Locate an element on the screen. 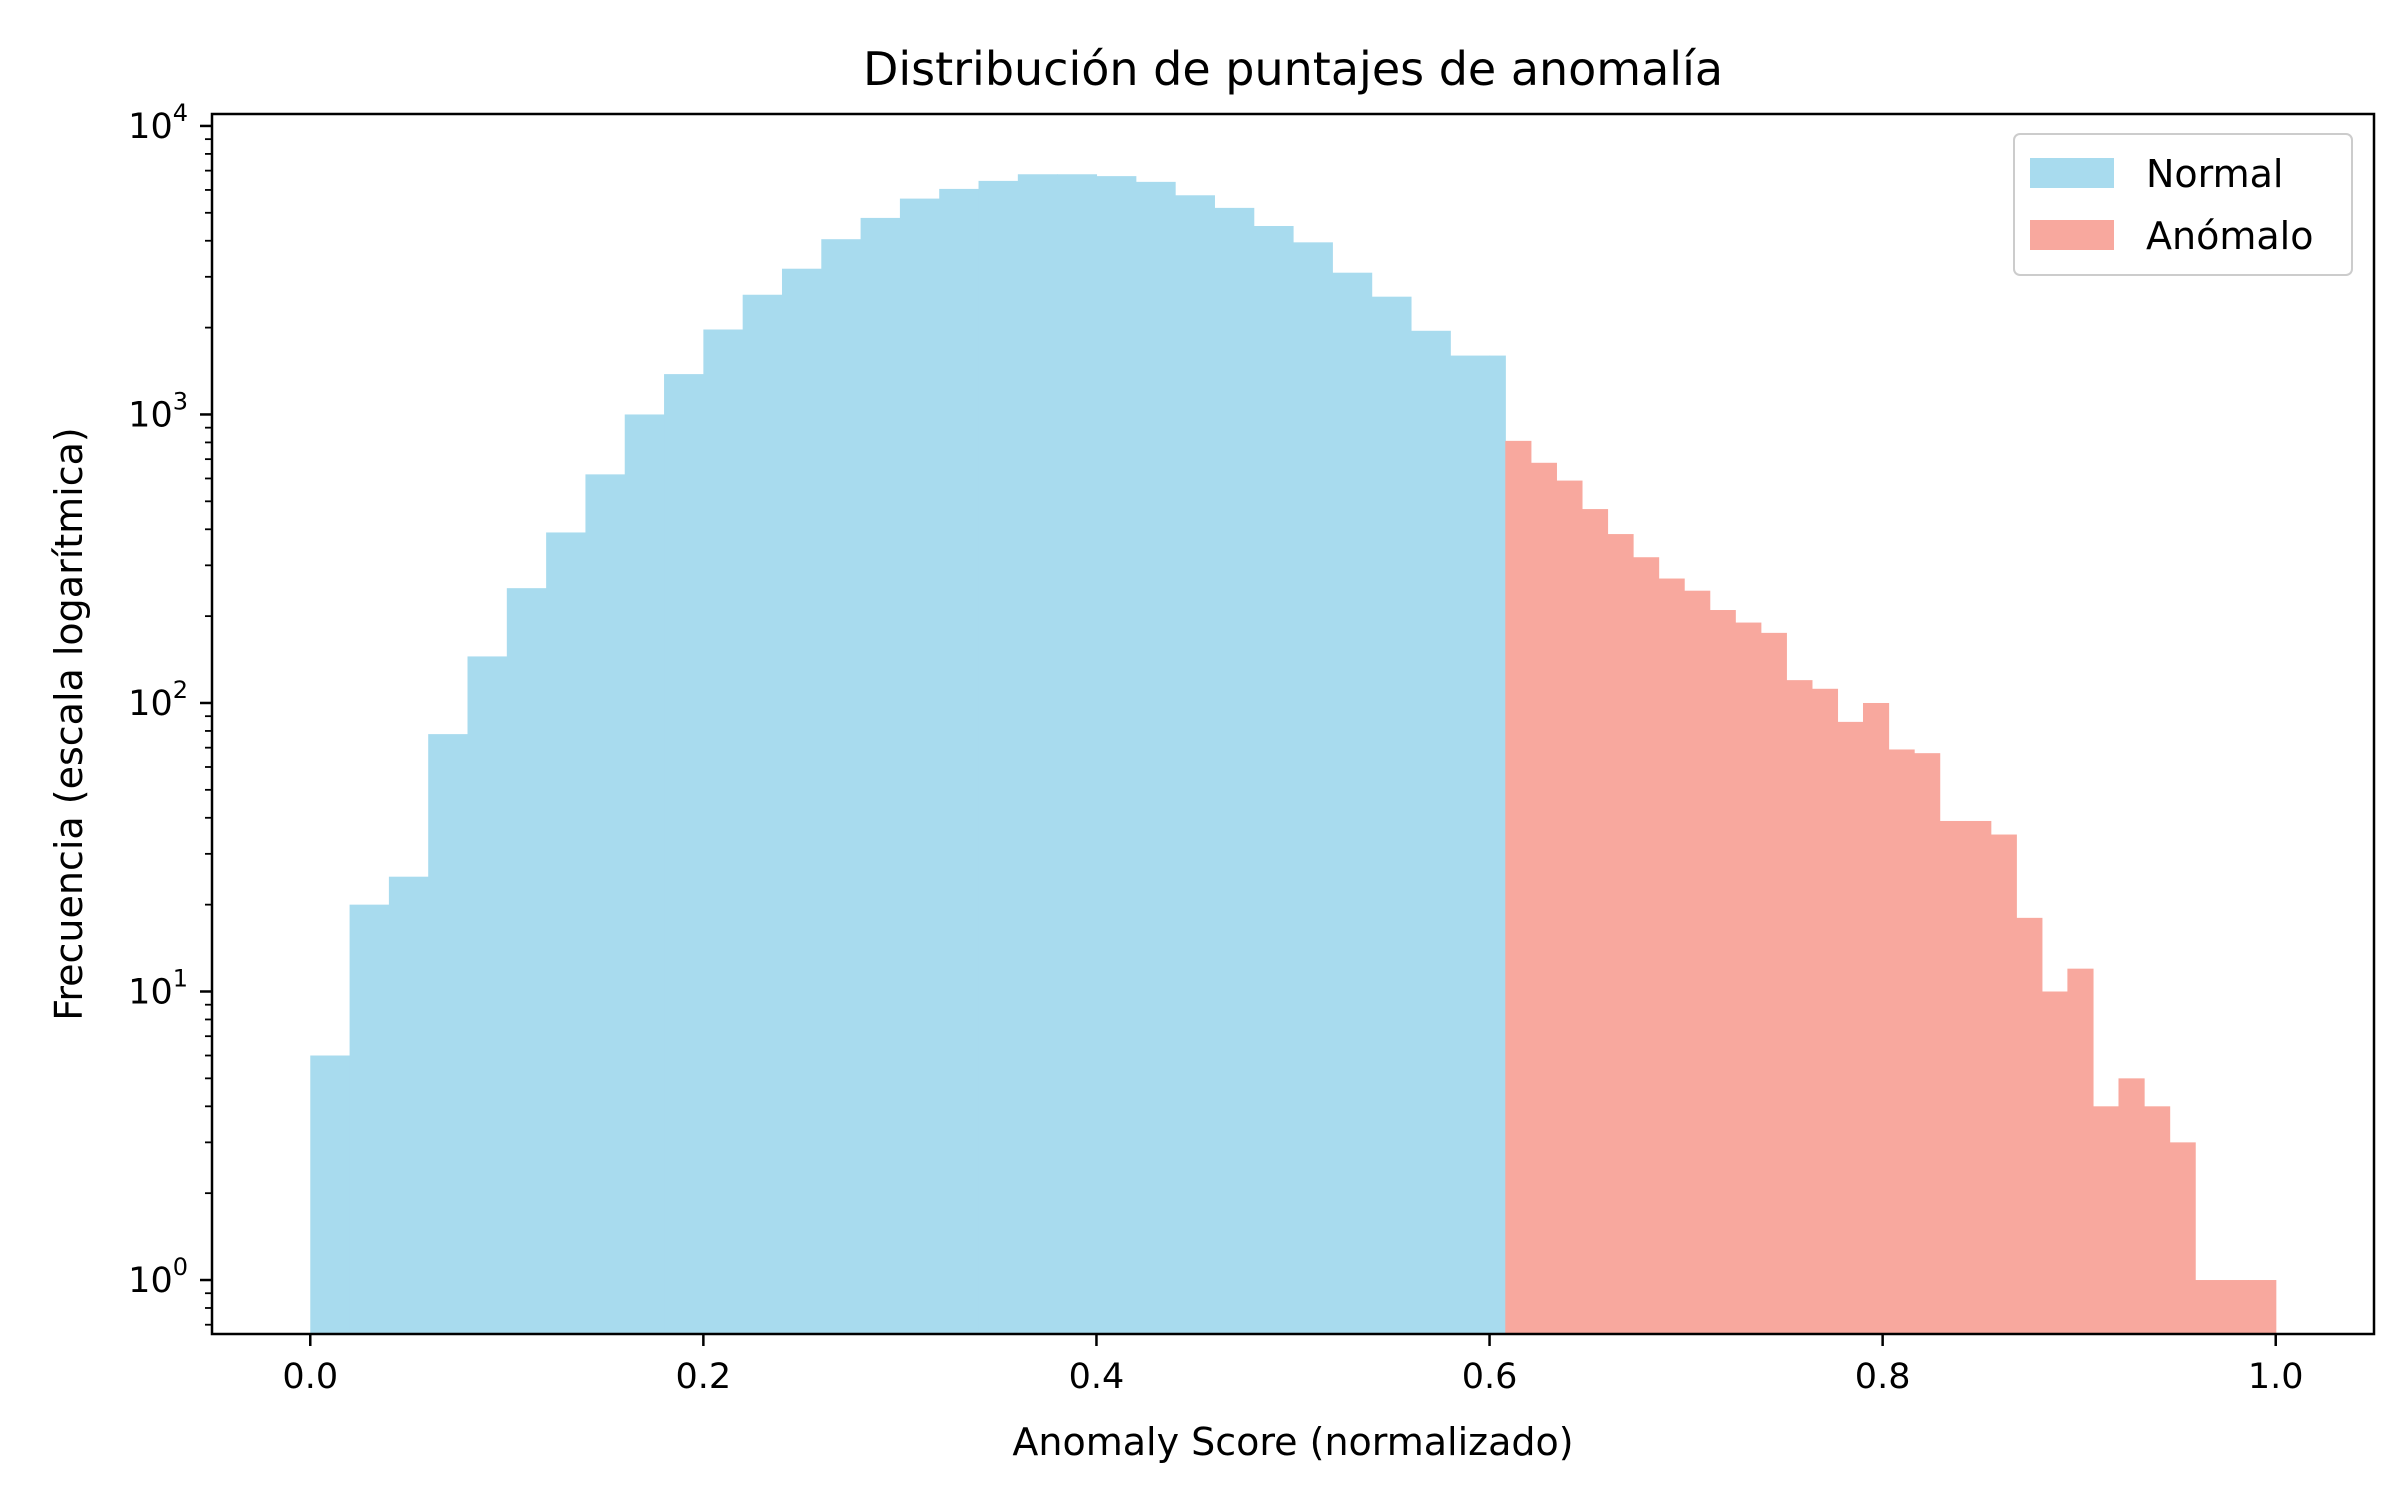  x-tick-label-0: 0.0 is located at coordinates (310, 1377).